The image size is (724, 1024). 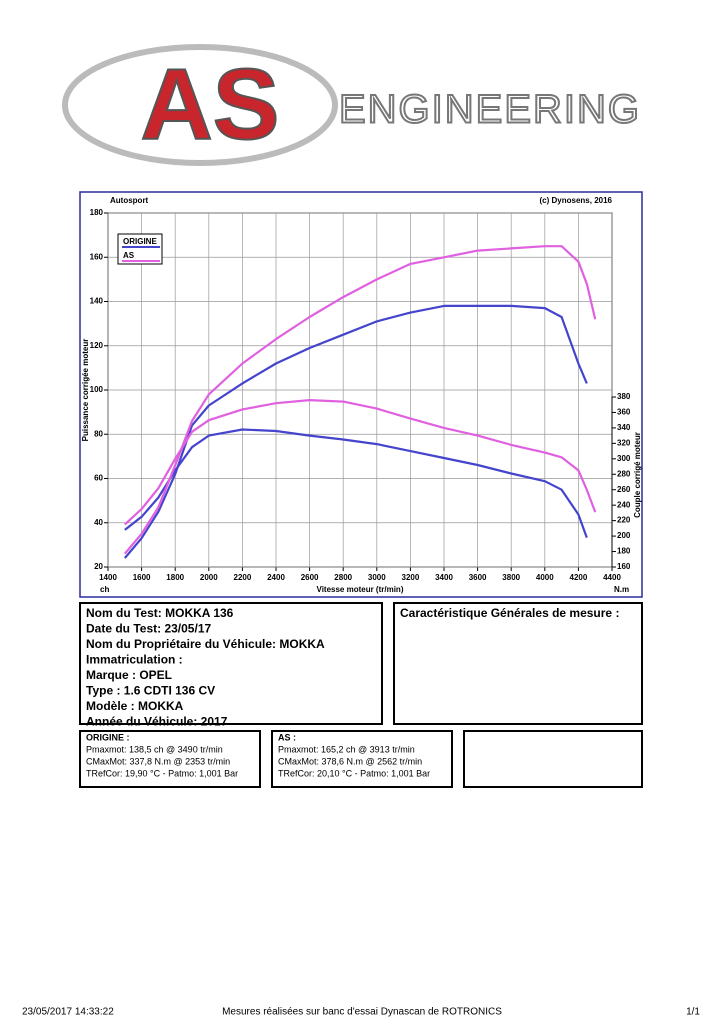 I want to click on y2-tick-label: 380, so click(x=624, y=396).